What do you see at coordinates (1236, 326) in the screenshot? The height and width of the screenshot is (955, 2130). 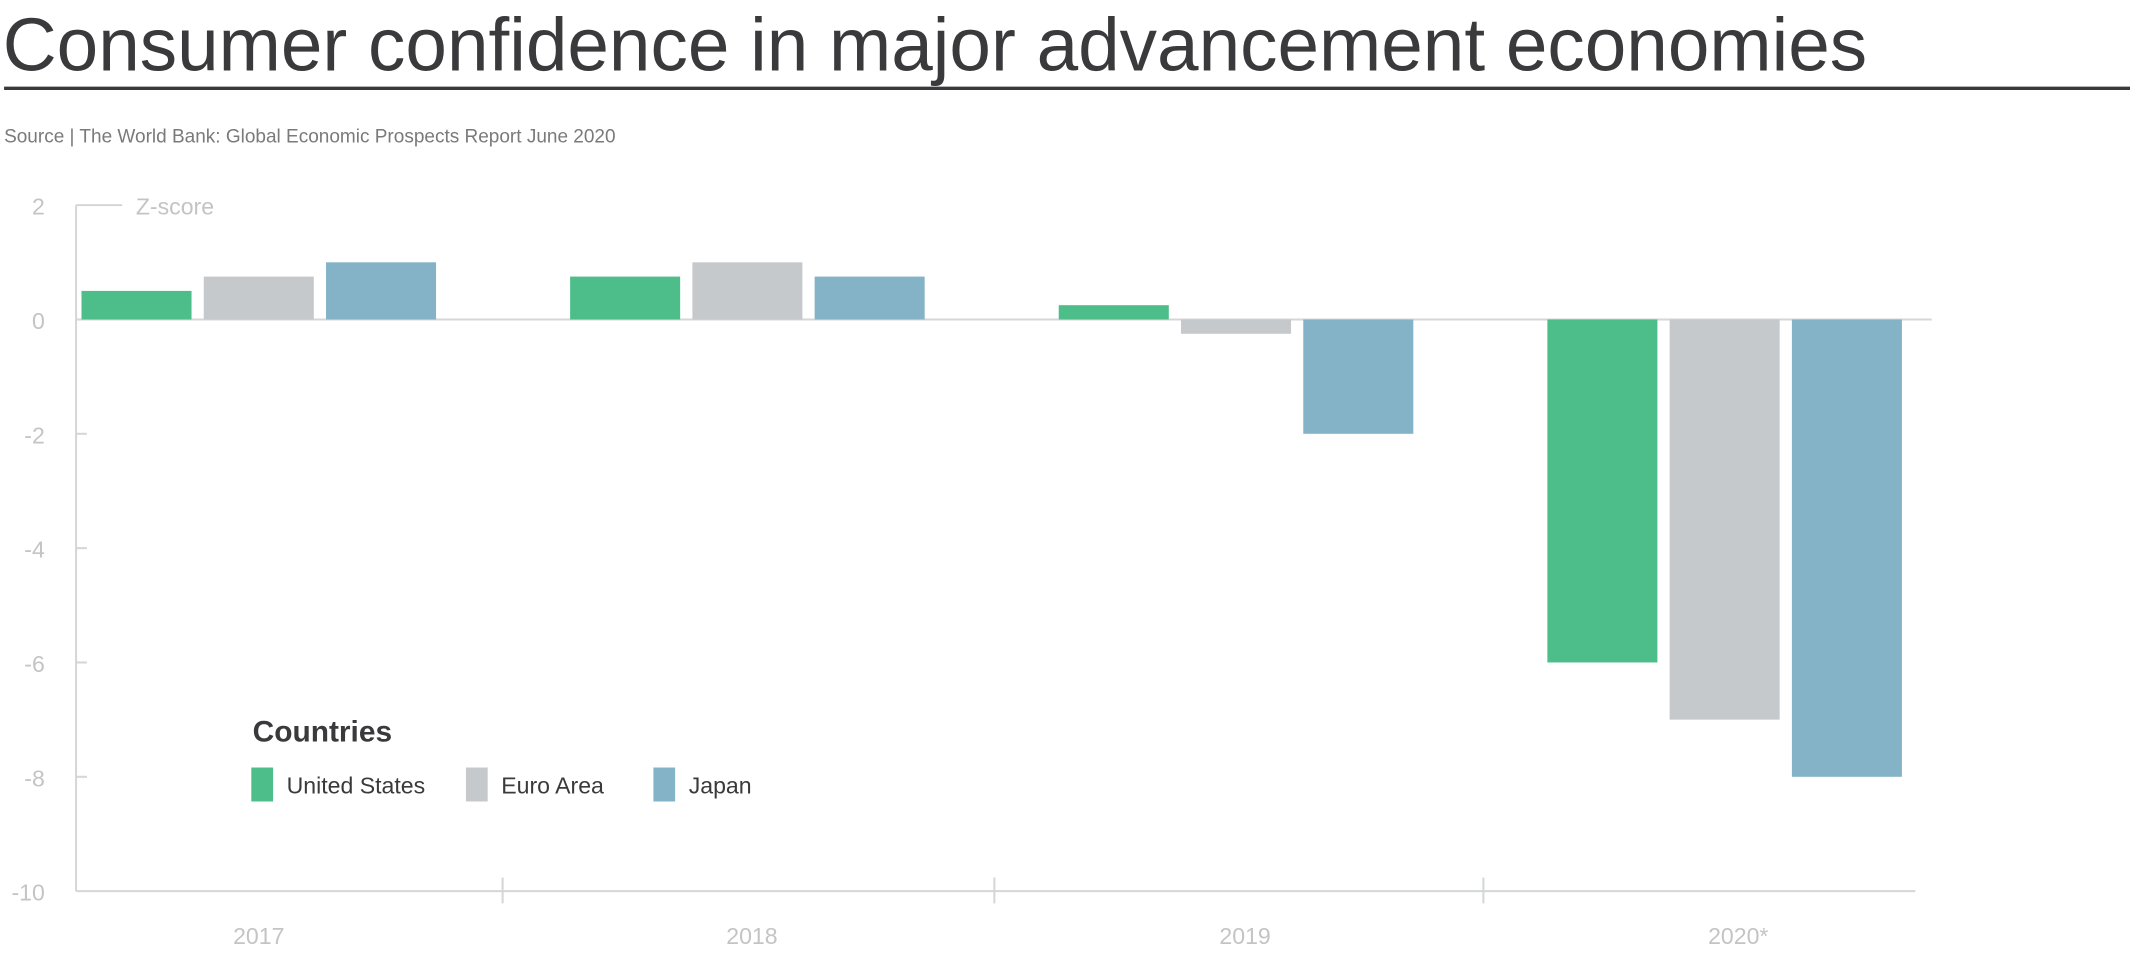 I see `bar-euro-area-2019` at bounding box center [1236, 326].